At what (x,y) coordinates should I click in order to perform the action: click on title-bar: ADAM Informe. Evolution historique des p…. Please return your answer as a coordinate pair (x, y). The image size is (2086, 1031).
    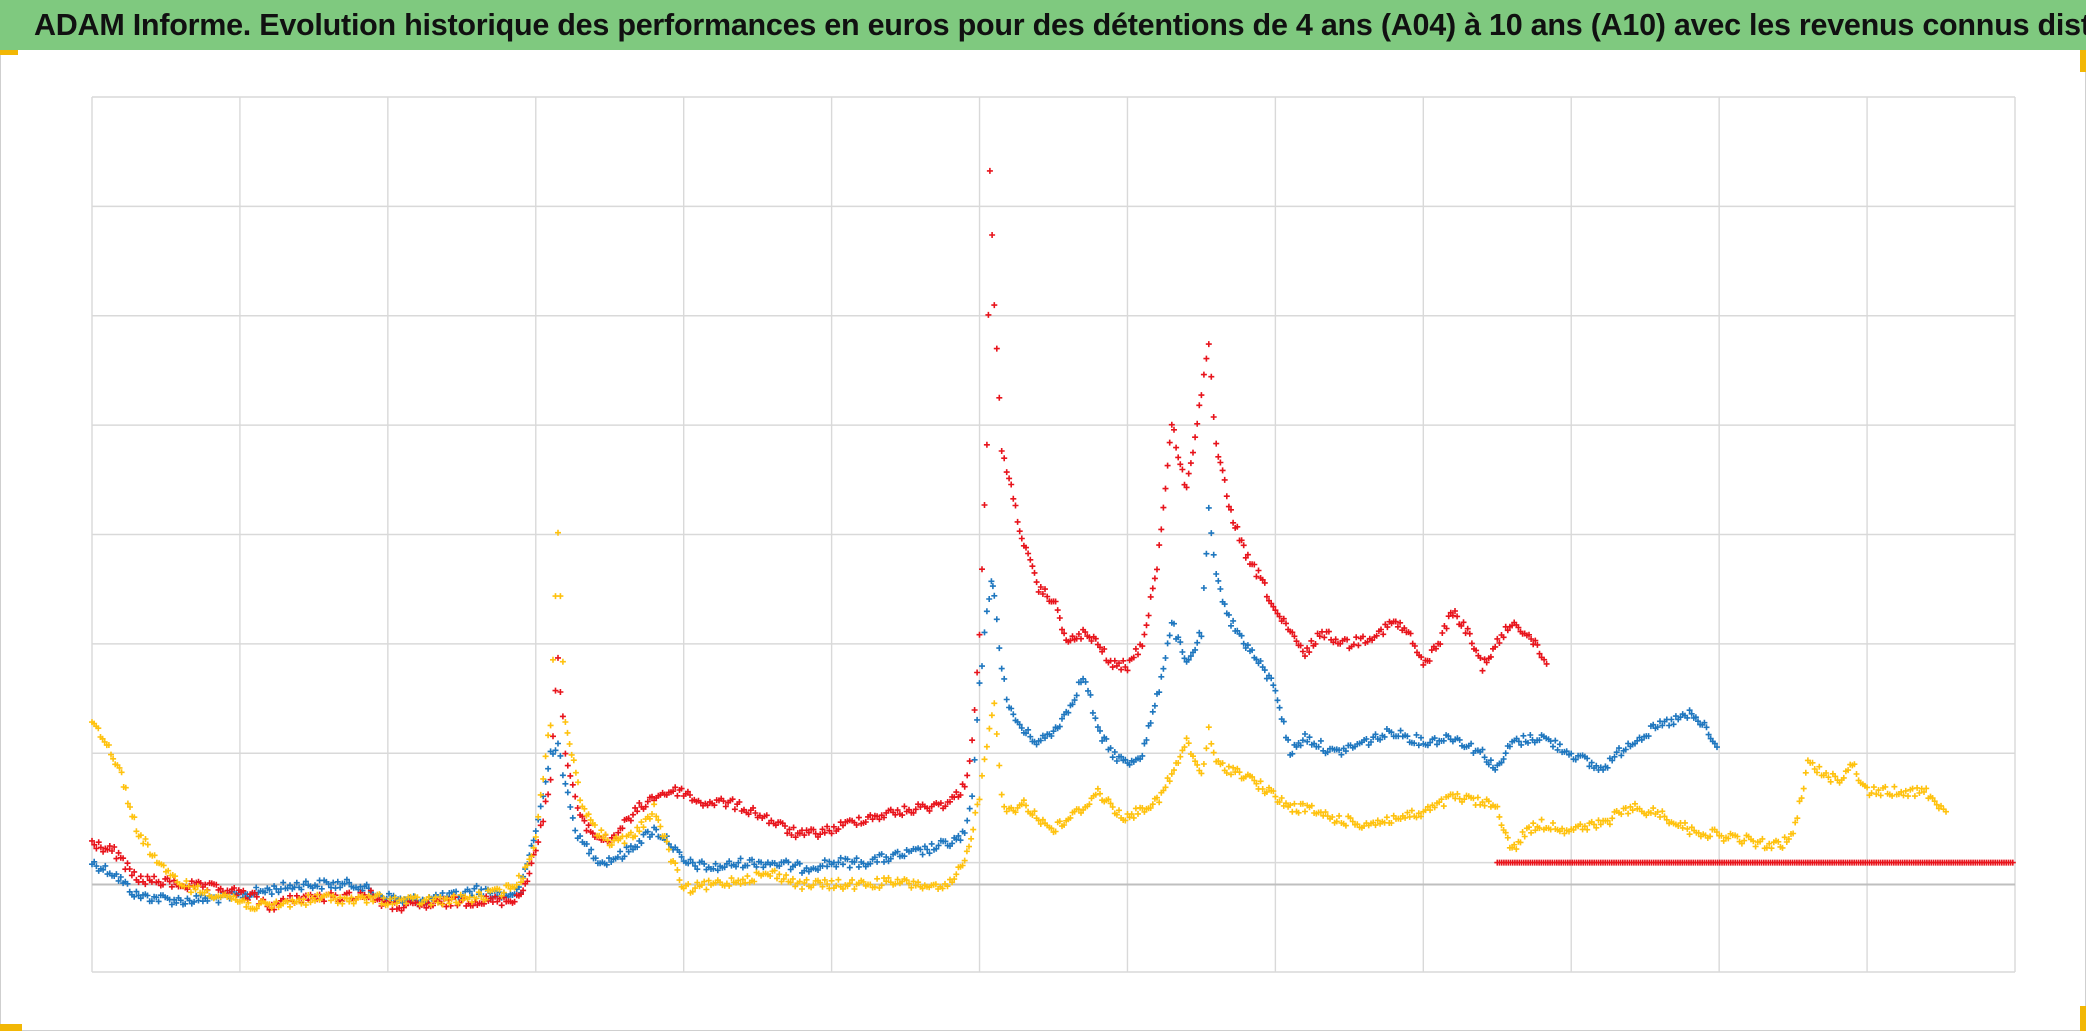
    Looking at the image, I should click on (1043, 25).